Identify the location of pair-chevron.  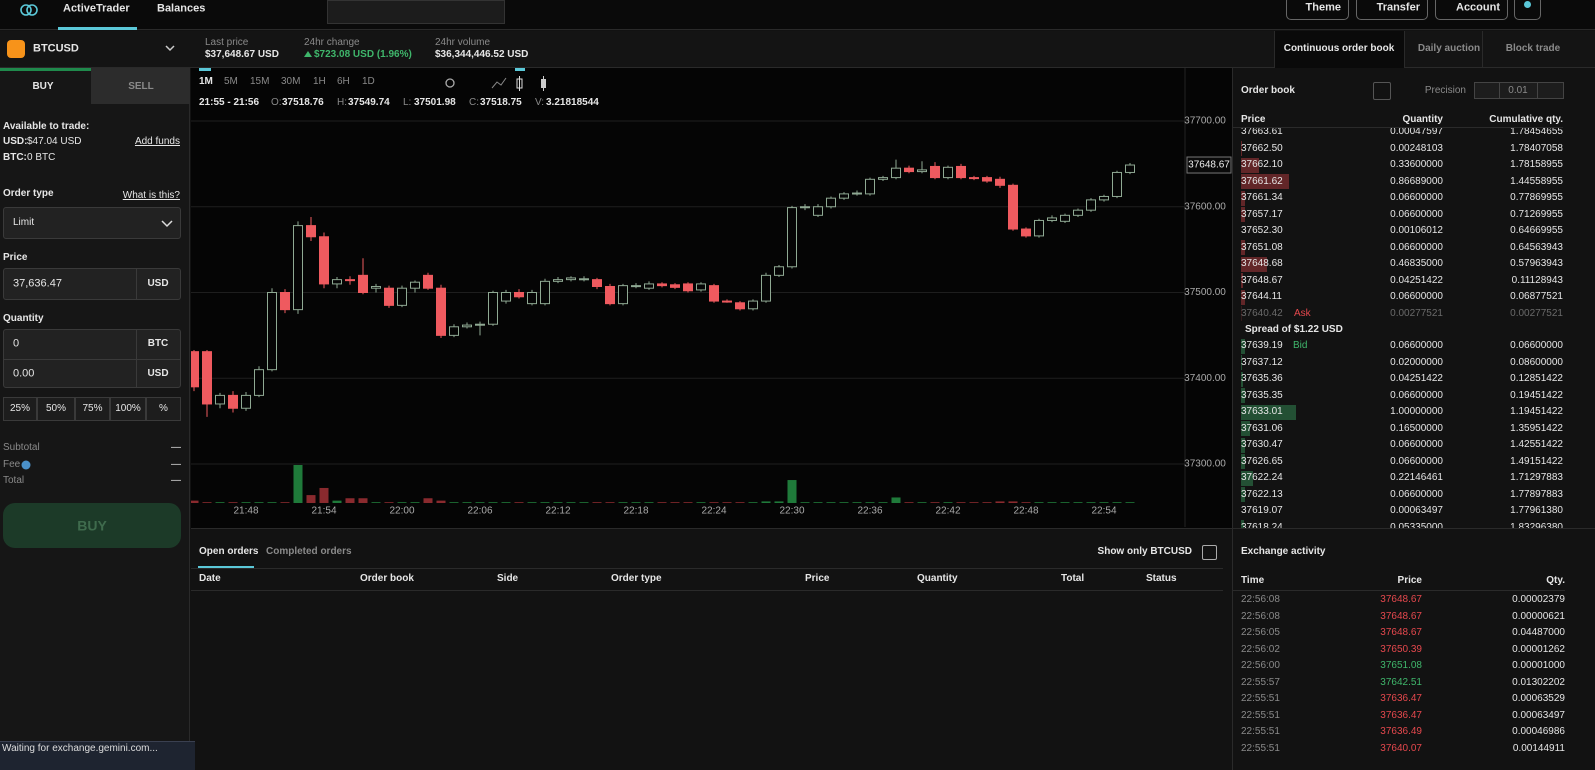
(170, 48).